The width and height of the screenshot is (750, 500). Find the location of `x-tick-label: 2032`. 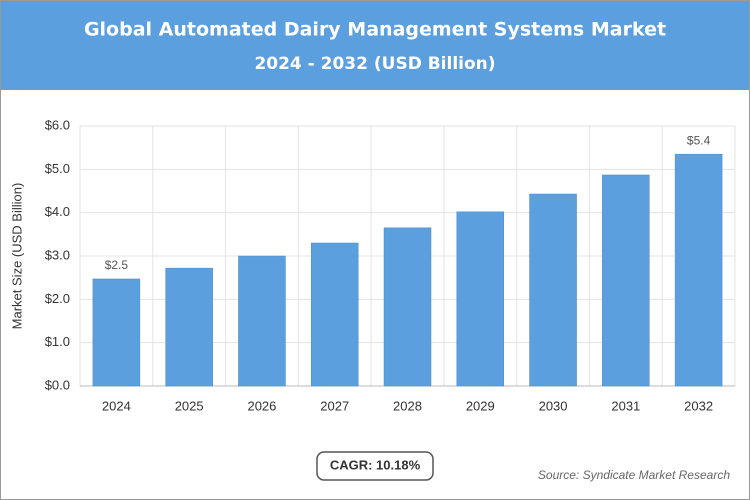

x-tick-label: 2032 is located at coordinates (698, 405).